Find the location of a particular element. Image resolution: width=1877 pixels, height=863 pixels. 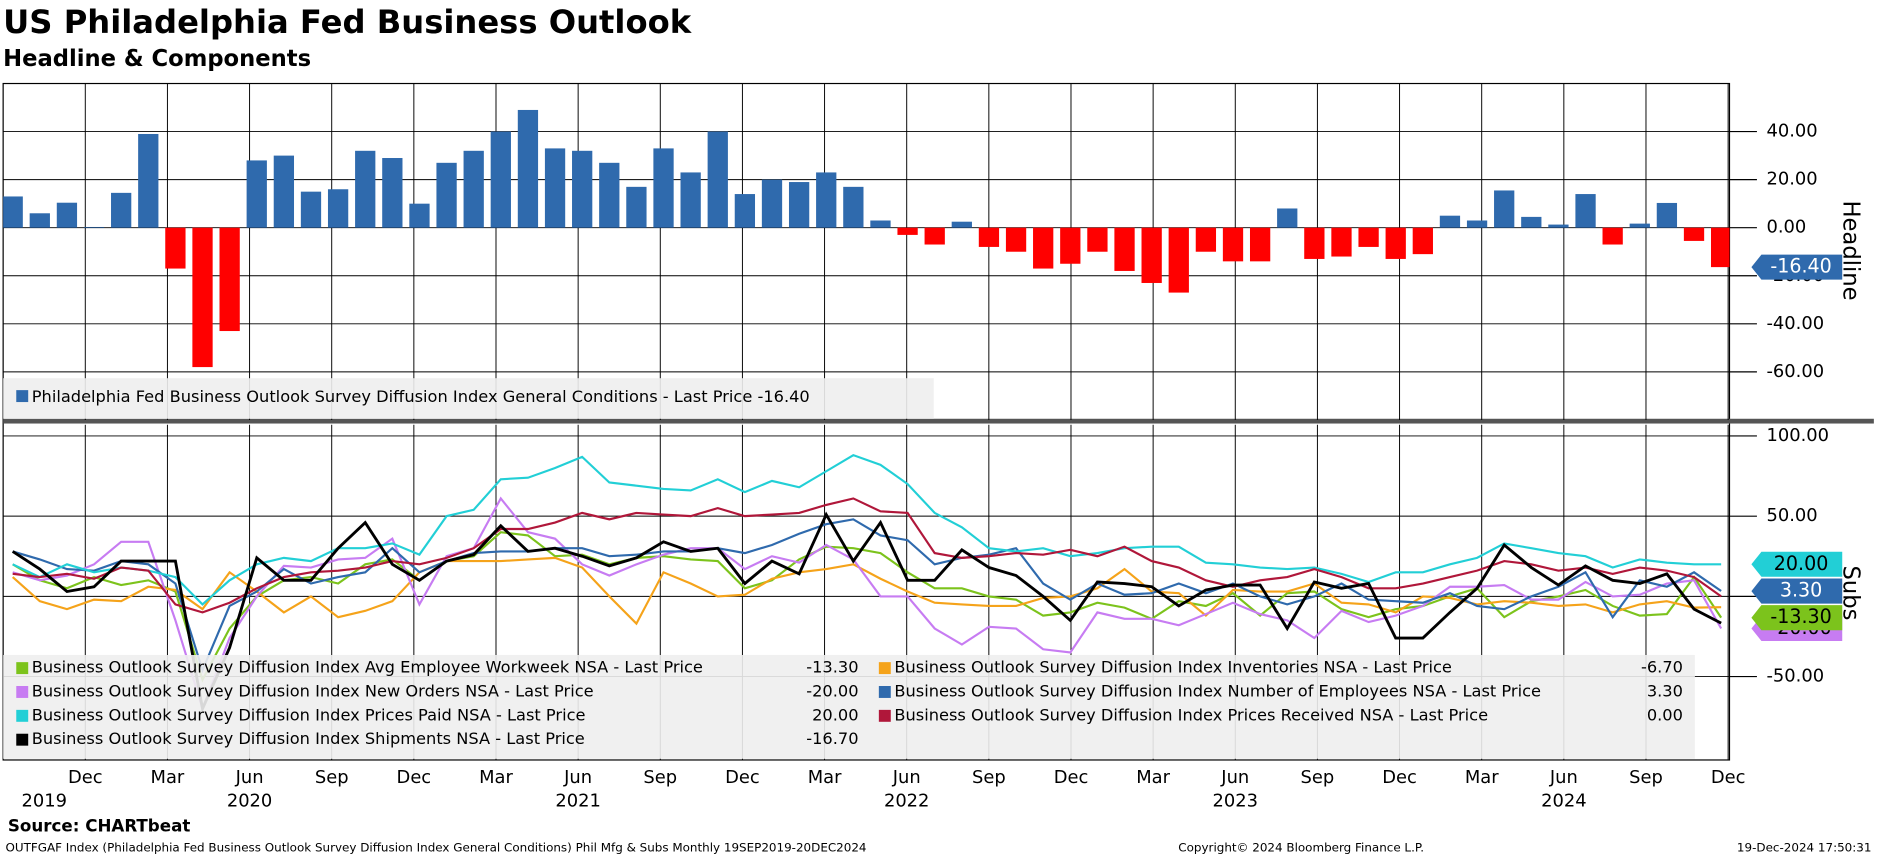

y-axis-label: Headline is located at coordinates (1850, 250).